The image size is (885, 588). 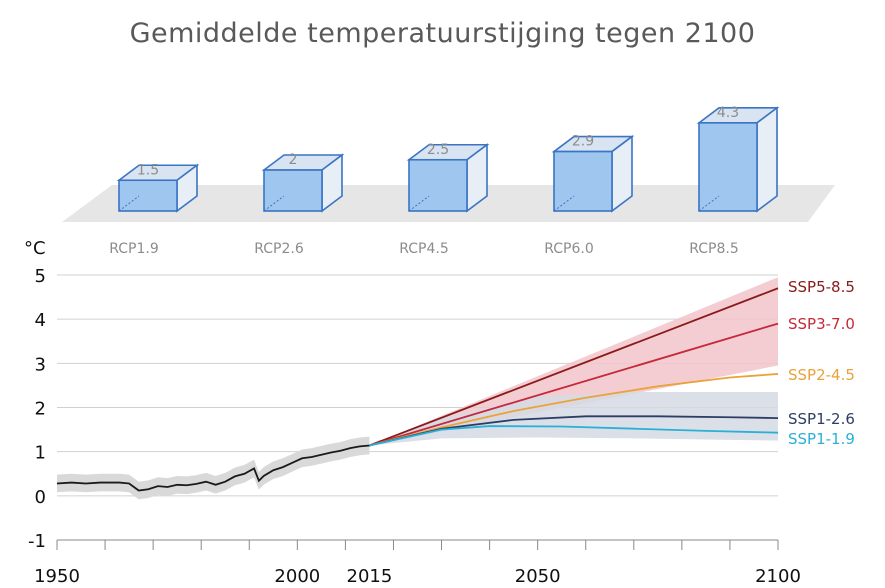 I want to click on x-tick-label: 2050, so click(x=538, y=576).